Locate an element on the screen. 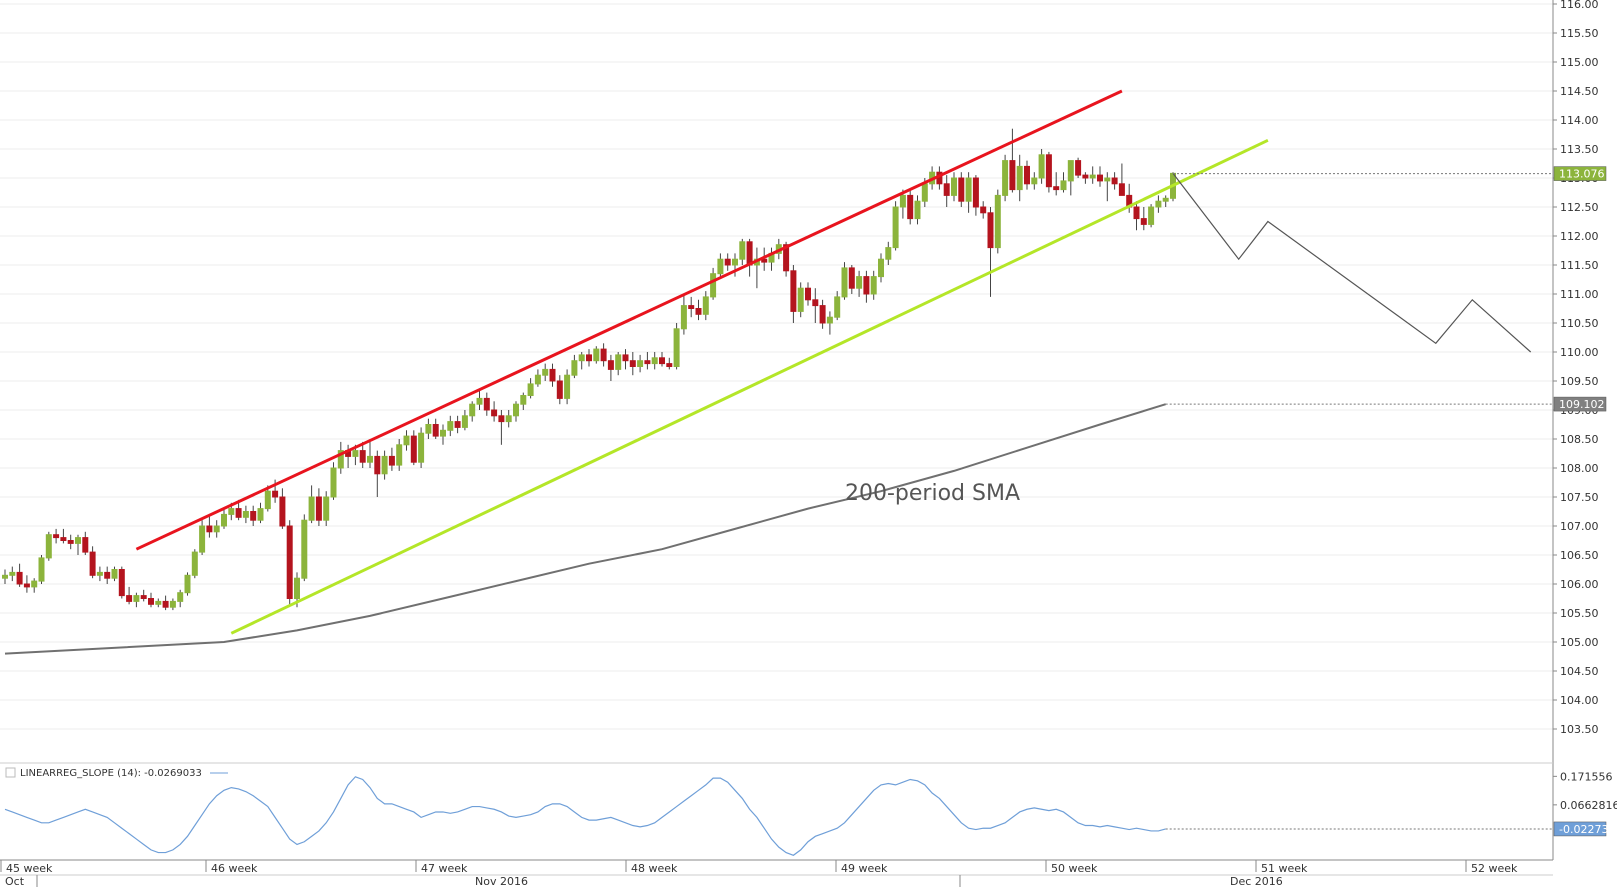 This screenshot has width=1617, height=891. indicator-tick-label: 0.0662816 is located at coordinates (1588, 805).